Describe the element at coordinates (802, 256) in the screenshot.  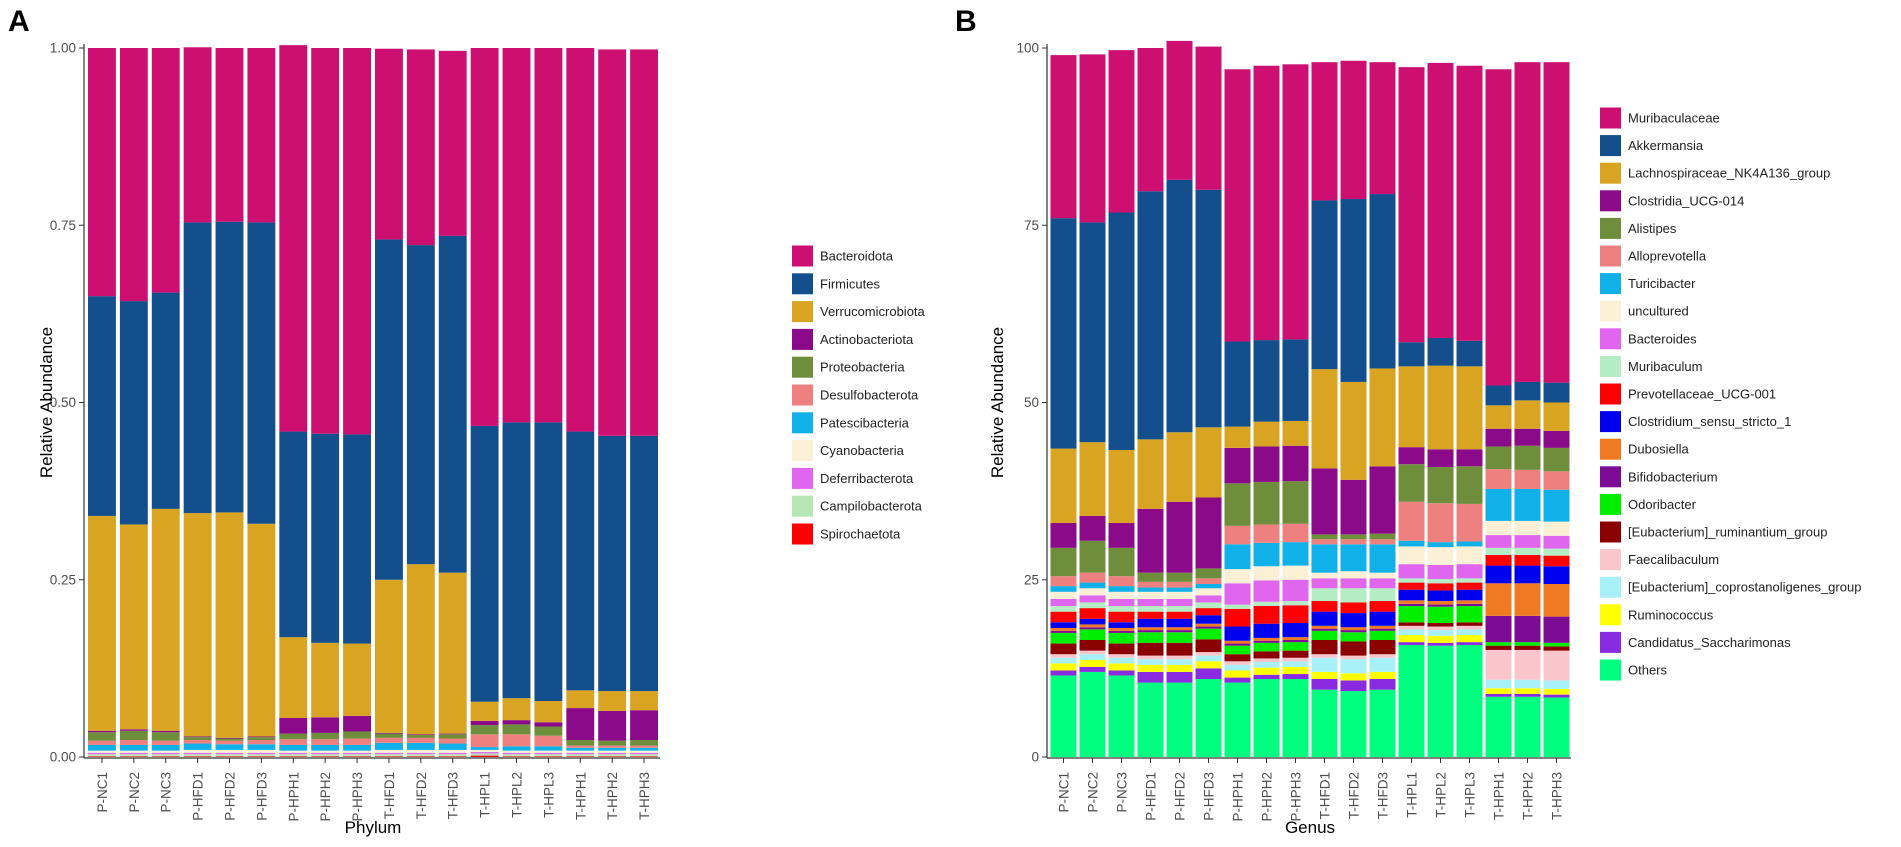
I see `legend-swatch` at that location.